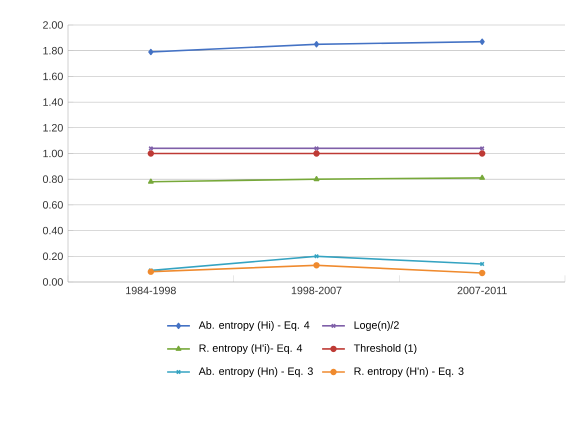 This screenshot has width=575, height=432. Describe the element at coordinates (409, 372) in the screenshot. I see `legend-label: R. entropy (H'n) - Eq. 3` at that location.